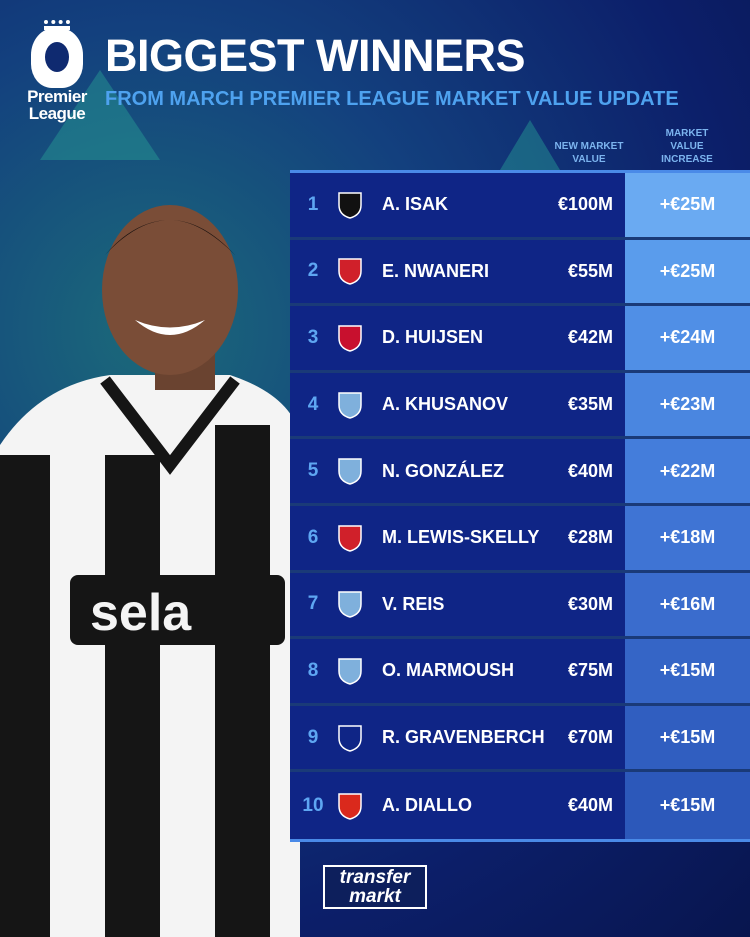 The image size is (750, 937). I want to click on decor-triangle, so click(530, 145).